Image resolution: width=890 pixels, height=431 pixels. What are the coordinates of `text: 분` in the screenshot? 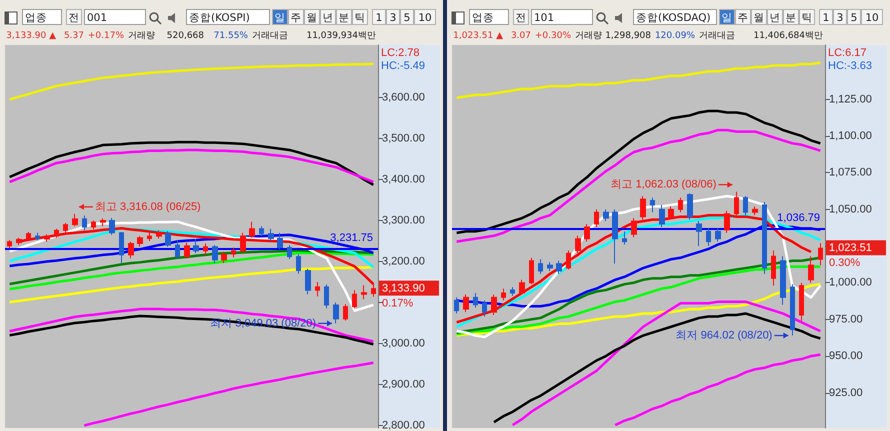 It's located at (344, 17).